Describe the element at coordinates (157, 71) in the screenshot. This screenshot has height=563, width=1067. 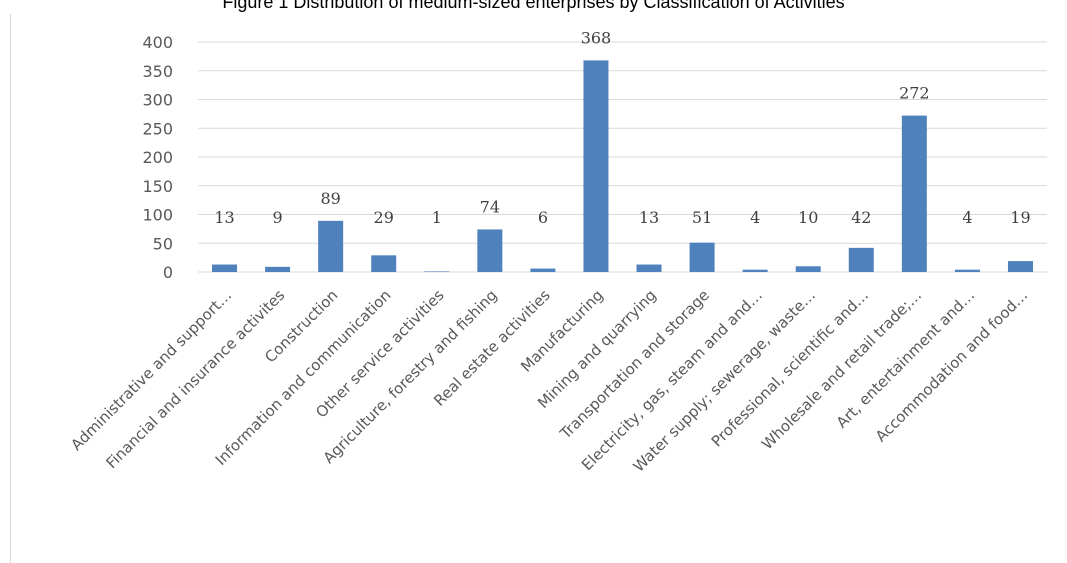
I see `y-tick-label: 350` at that location.